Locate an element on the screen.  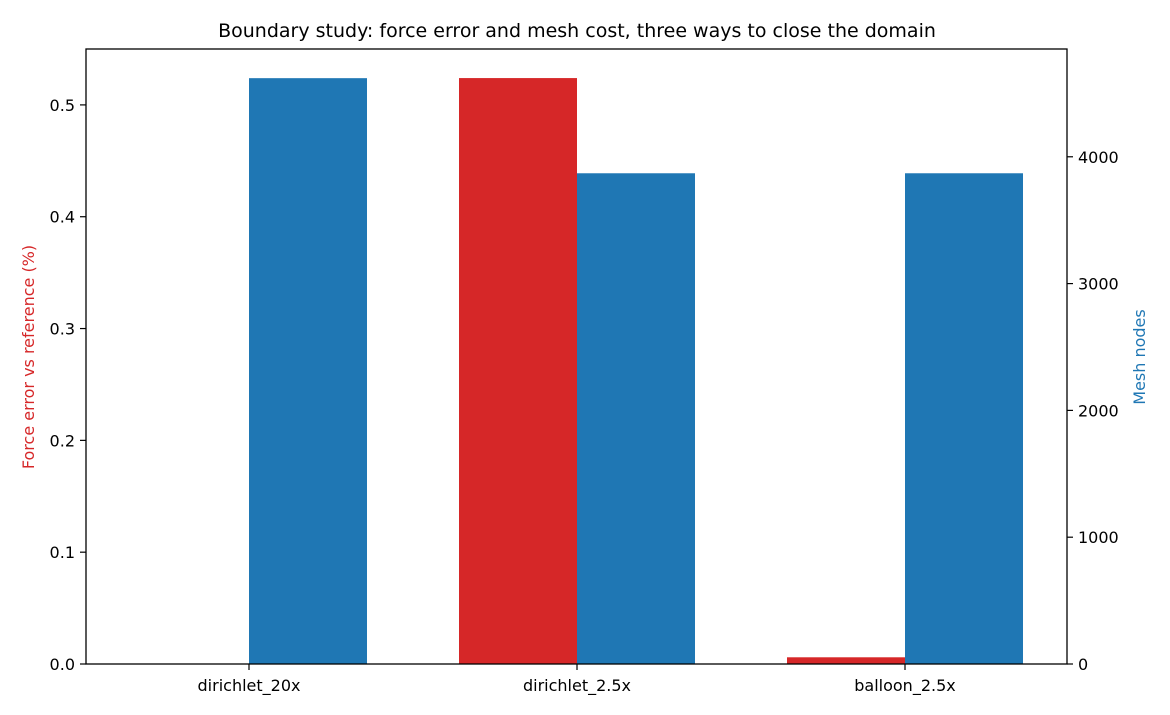
y-right-axis-title: Mesh nodes is located at coordinates (1139, 356).